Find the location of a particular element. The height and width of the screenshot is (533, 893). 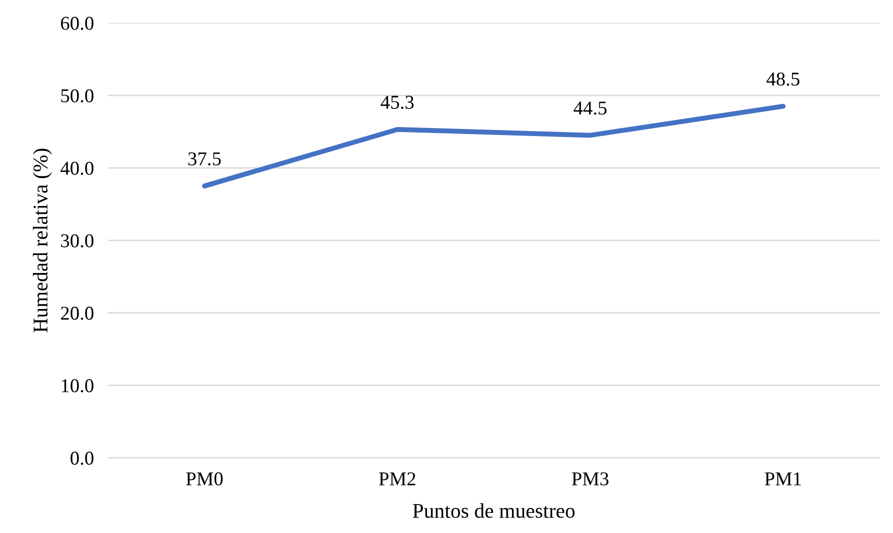

x-tick-label: PM3 is located at coordinates (590, 479).